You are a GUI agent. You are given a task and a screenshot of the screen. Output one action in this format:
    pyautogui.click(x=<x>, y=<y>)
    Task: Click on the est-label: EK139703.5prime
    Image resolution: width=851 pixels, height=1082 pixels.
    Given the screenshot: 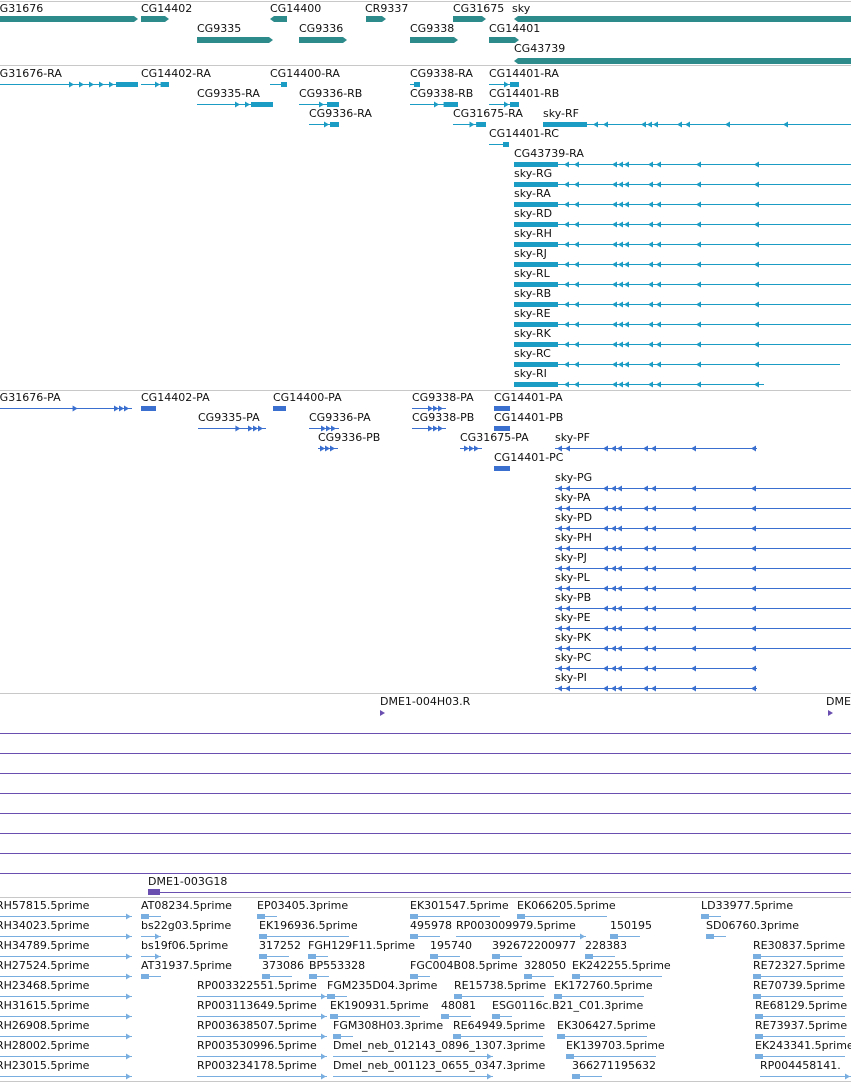 What is the action you would take?
    pyautogui.click(x=615, y=1045)
    